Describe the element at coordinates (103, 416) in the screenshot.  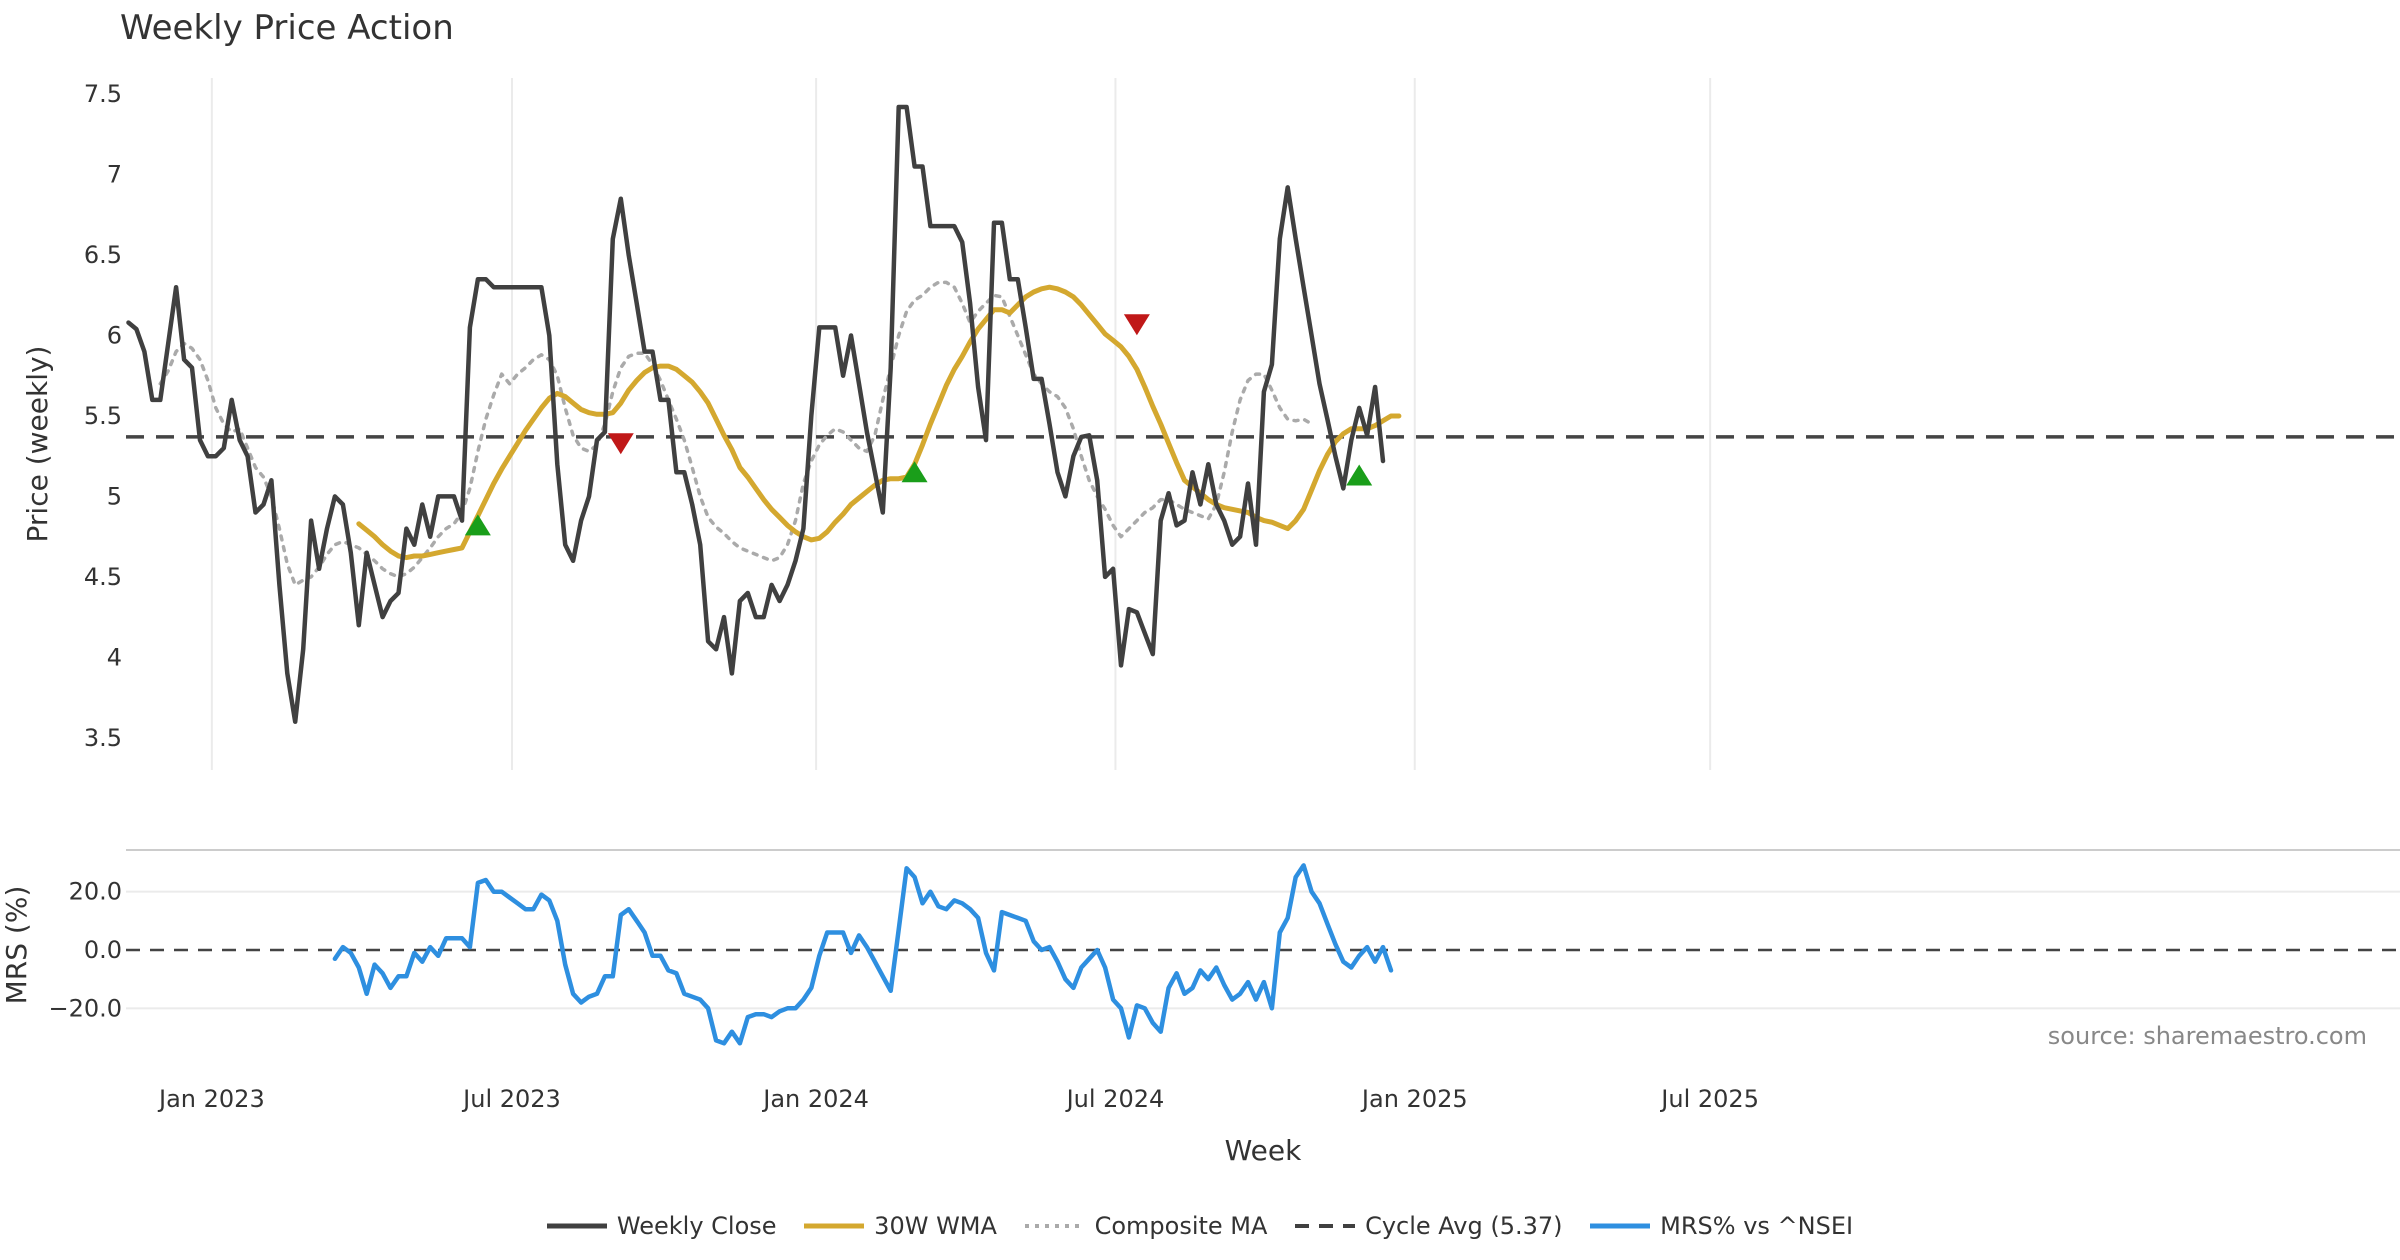
I see `price-y-tick-label: 5.5` at that location.